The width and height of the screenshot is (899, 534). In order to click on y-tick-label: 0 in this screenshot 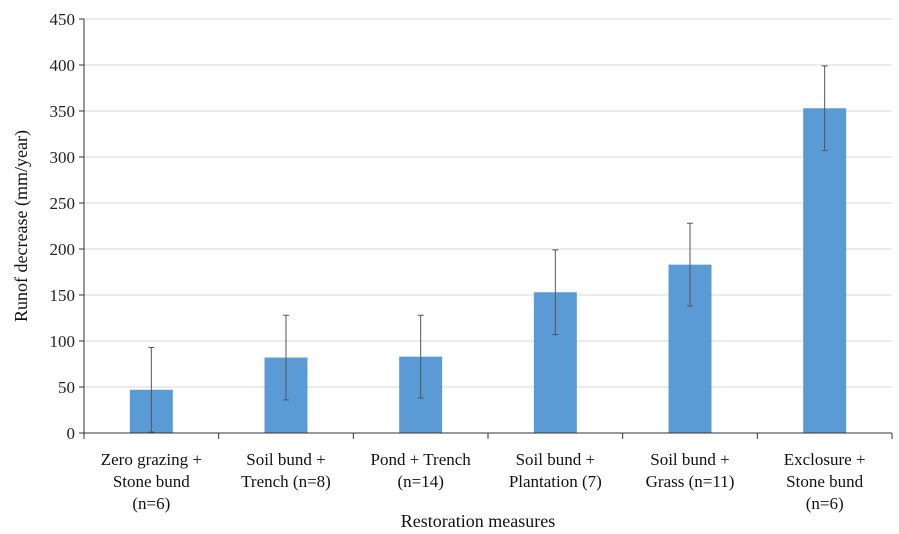, I will do `click(71, 433)`.